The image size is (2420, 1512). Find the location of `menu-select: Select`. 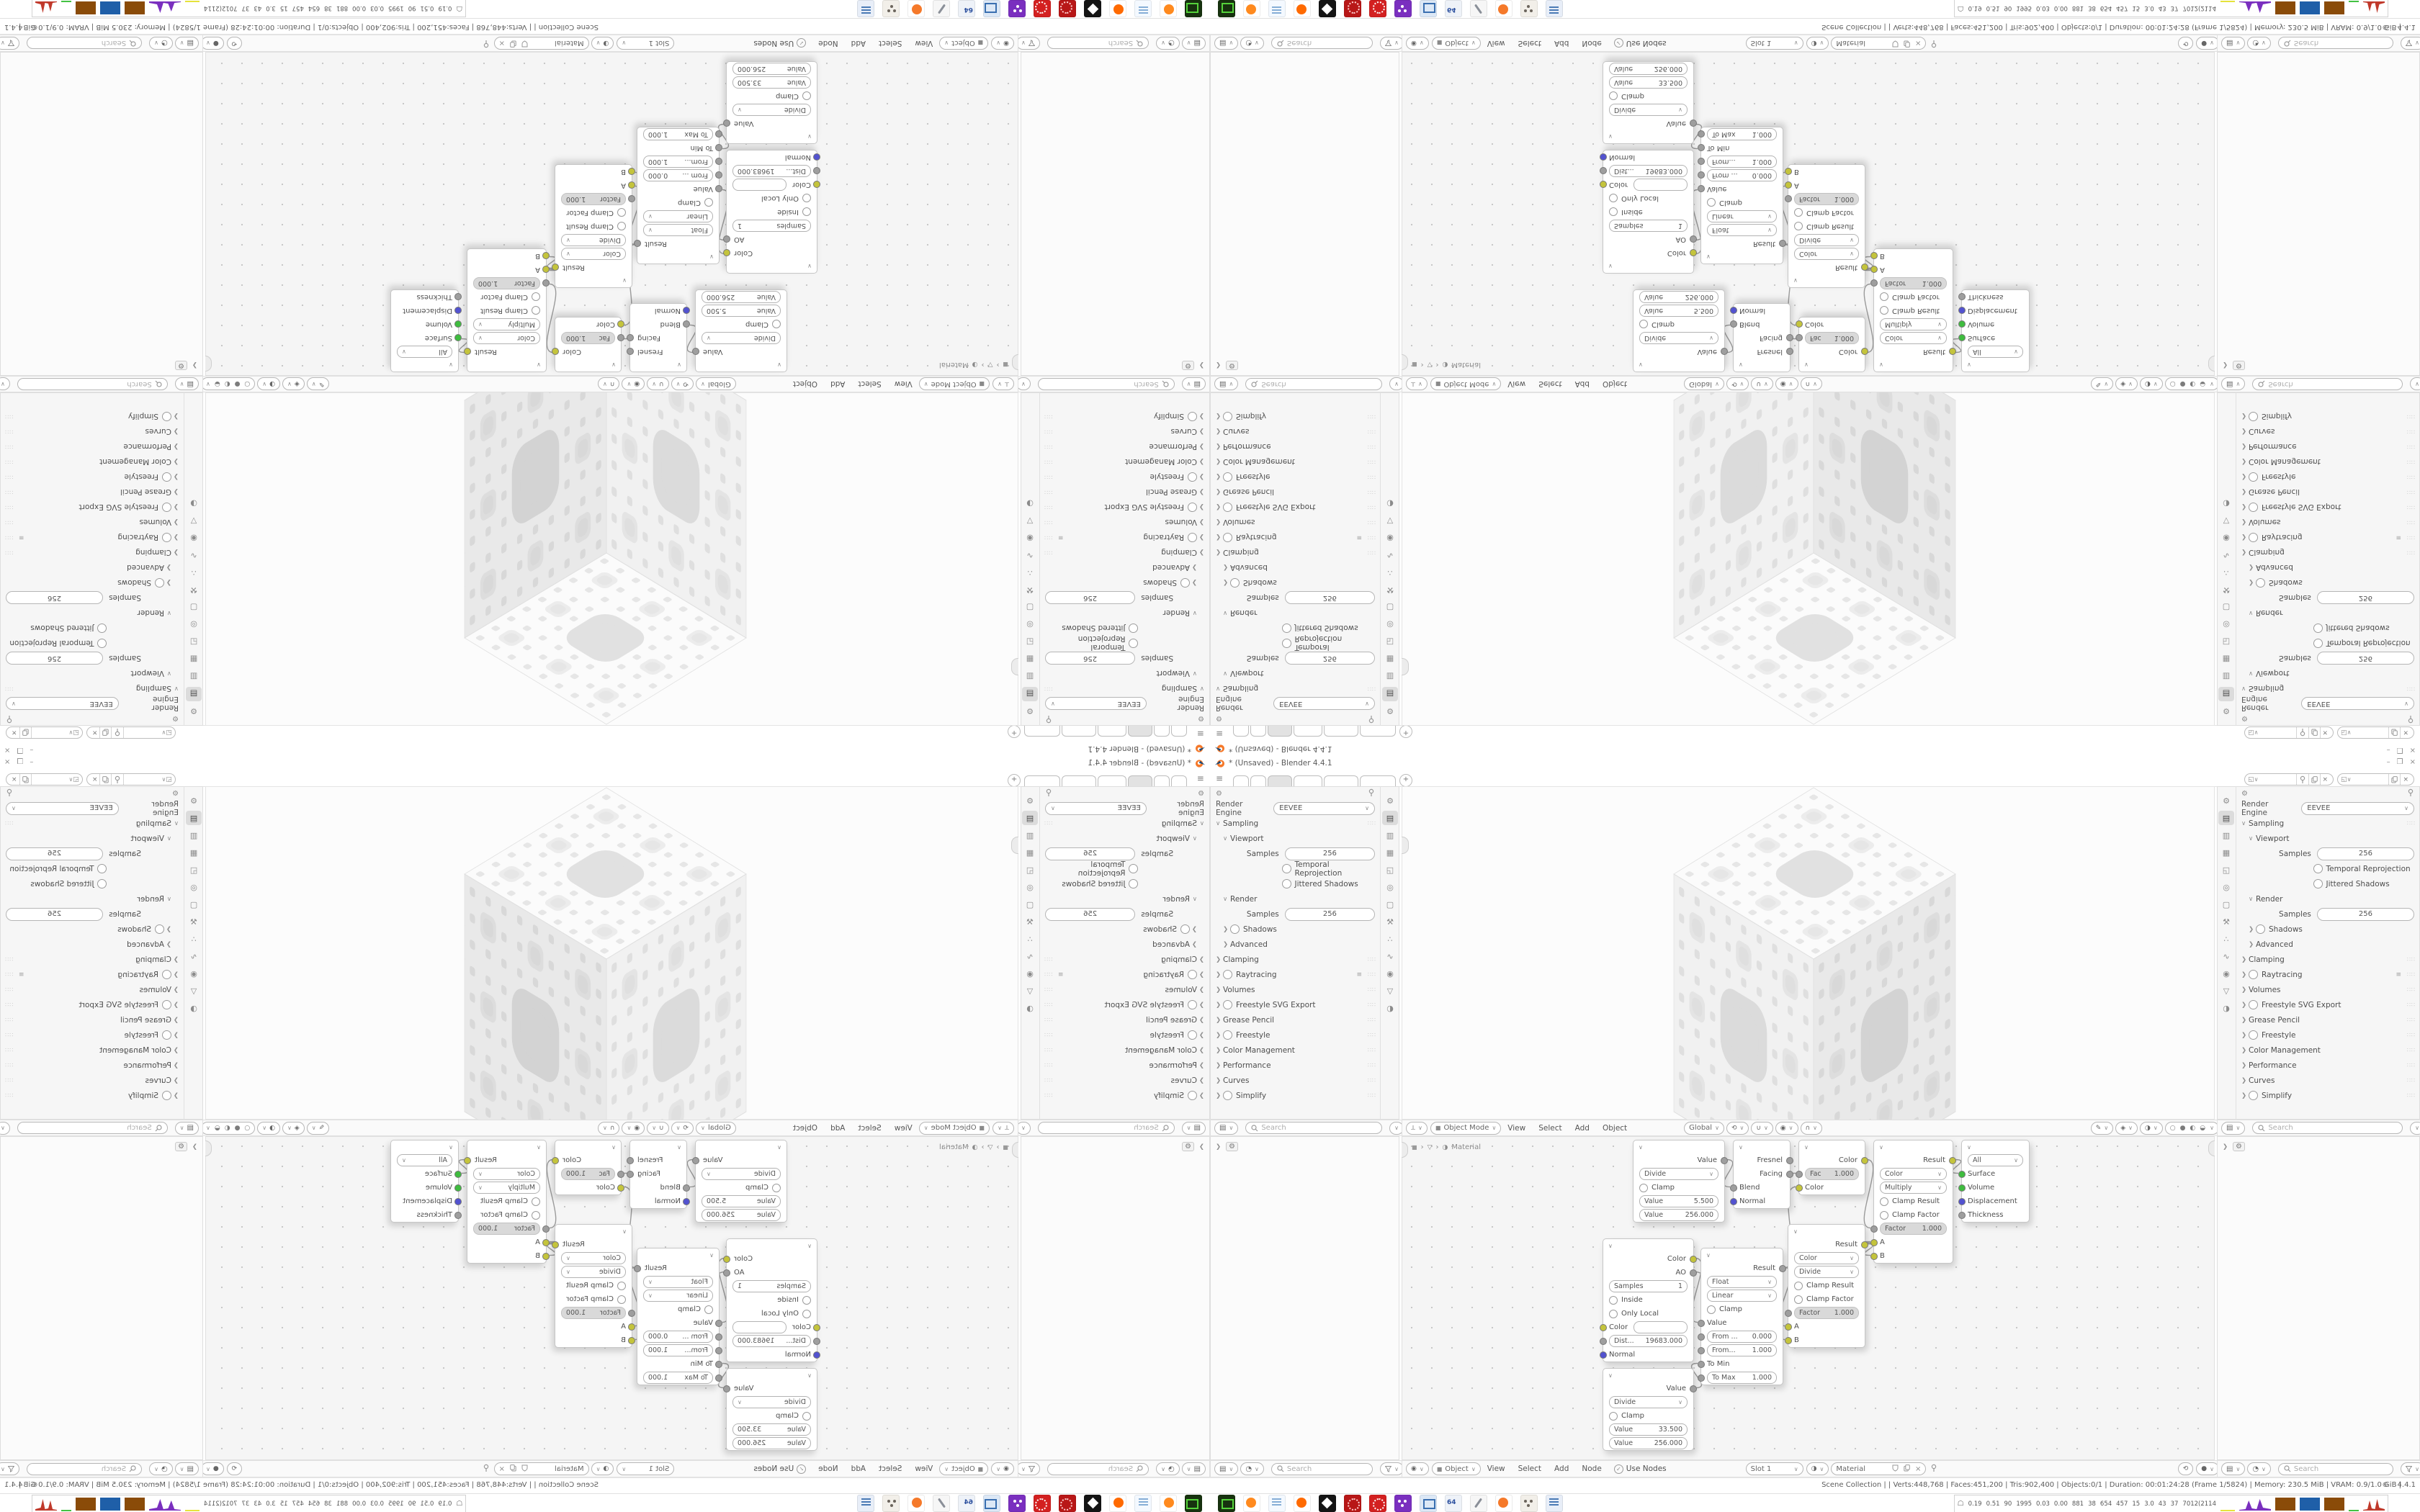

menu-select: Select is located at coordinates (1550, 384).